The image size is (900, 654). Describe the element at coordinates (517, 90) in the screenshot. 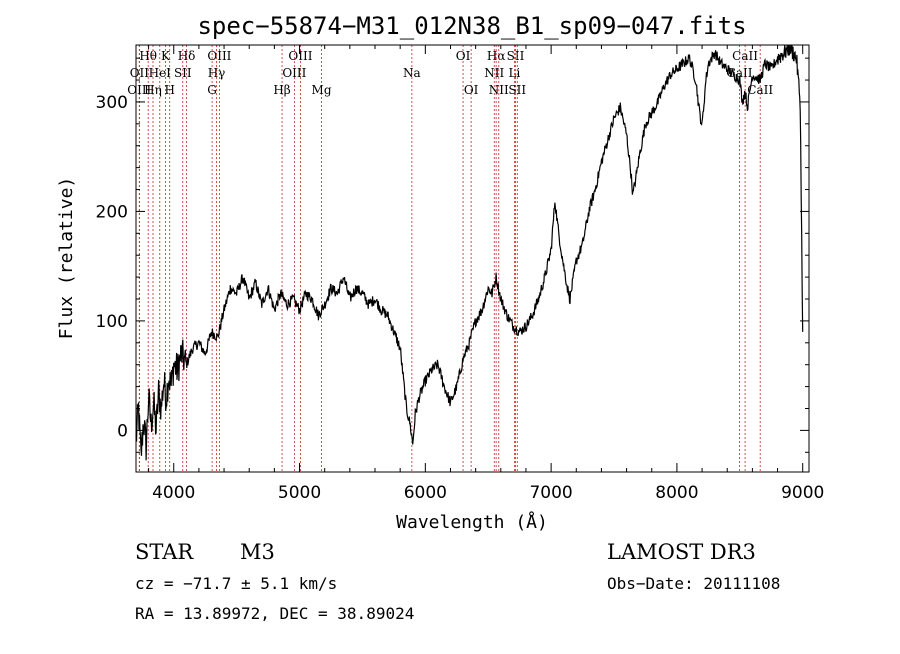

I see `line-label-26: SII` at that location.